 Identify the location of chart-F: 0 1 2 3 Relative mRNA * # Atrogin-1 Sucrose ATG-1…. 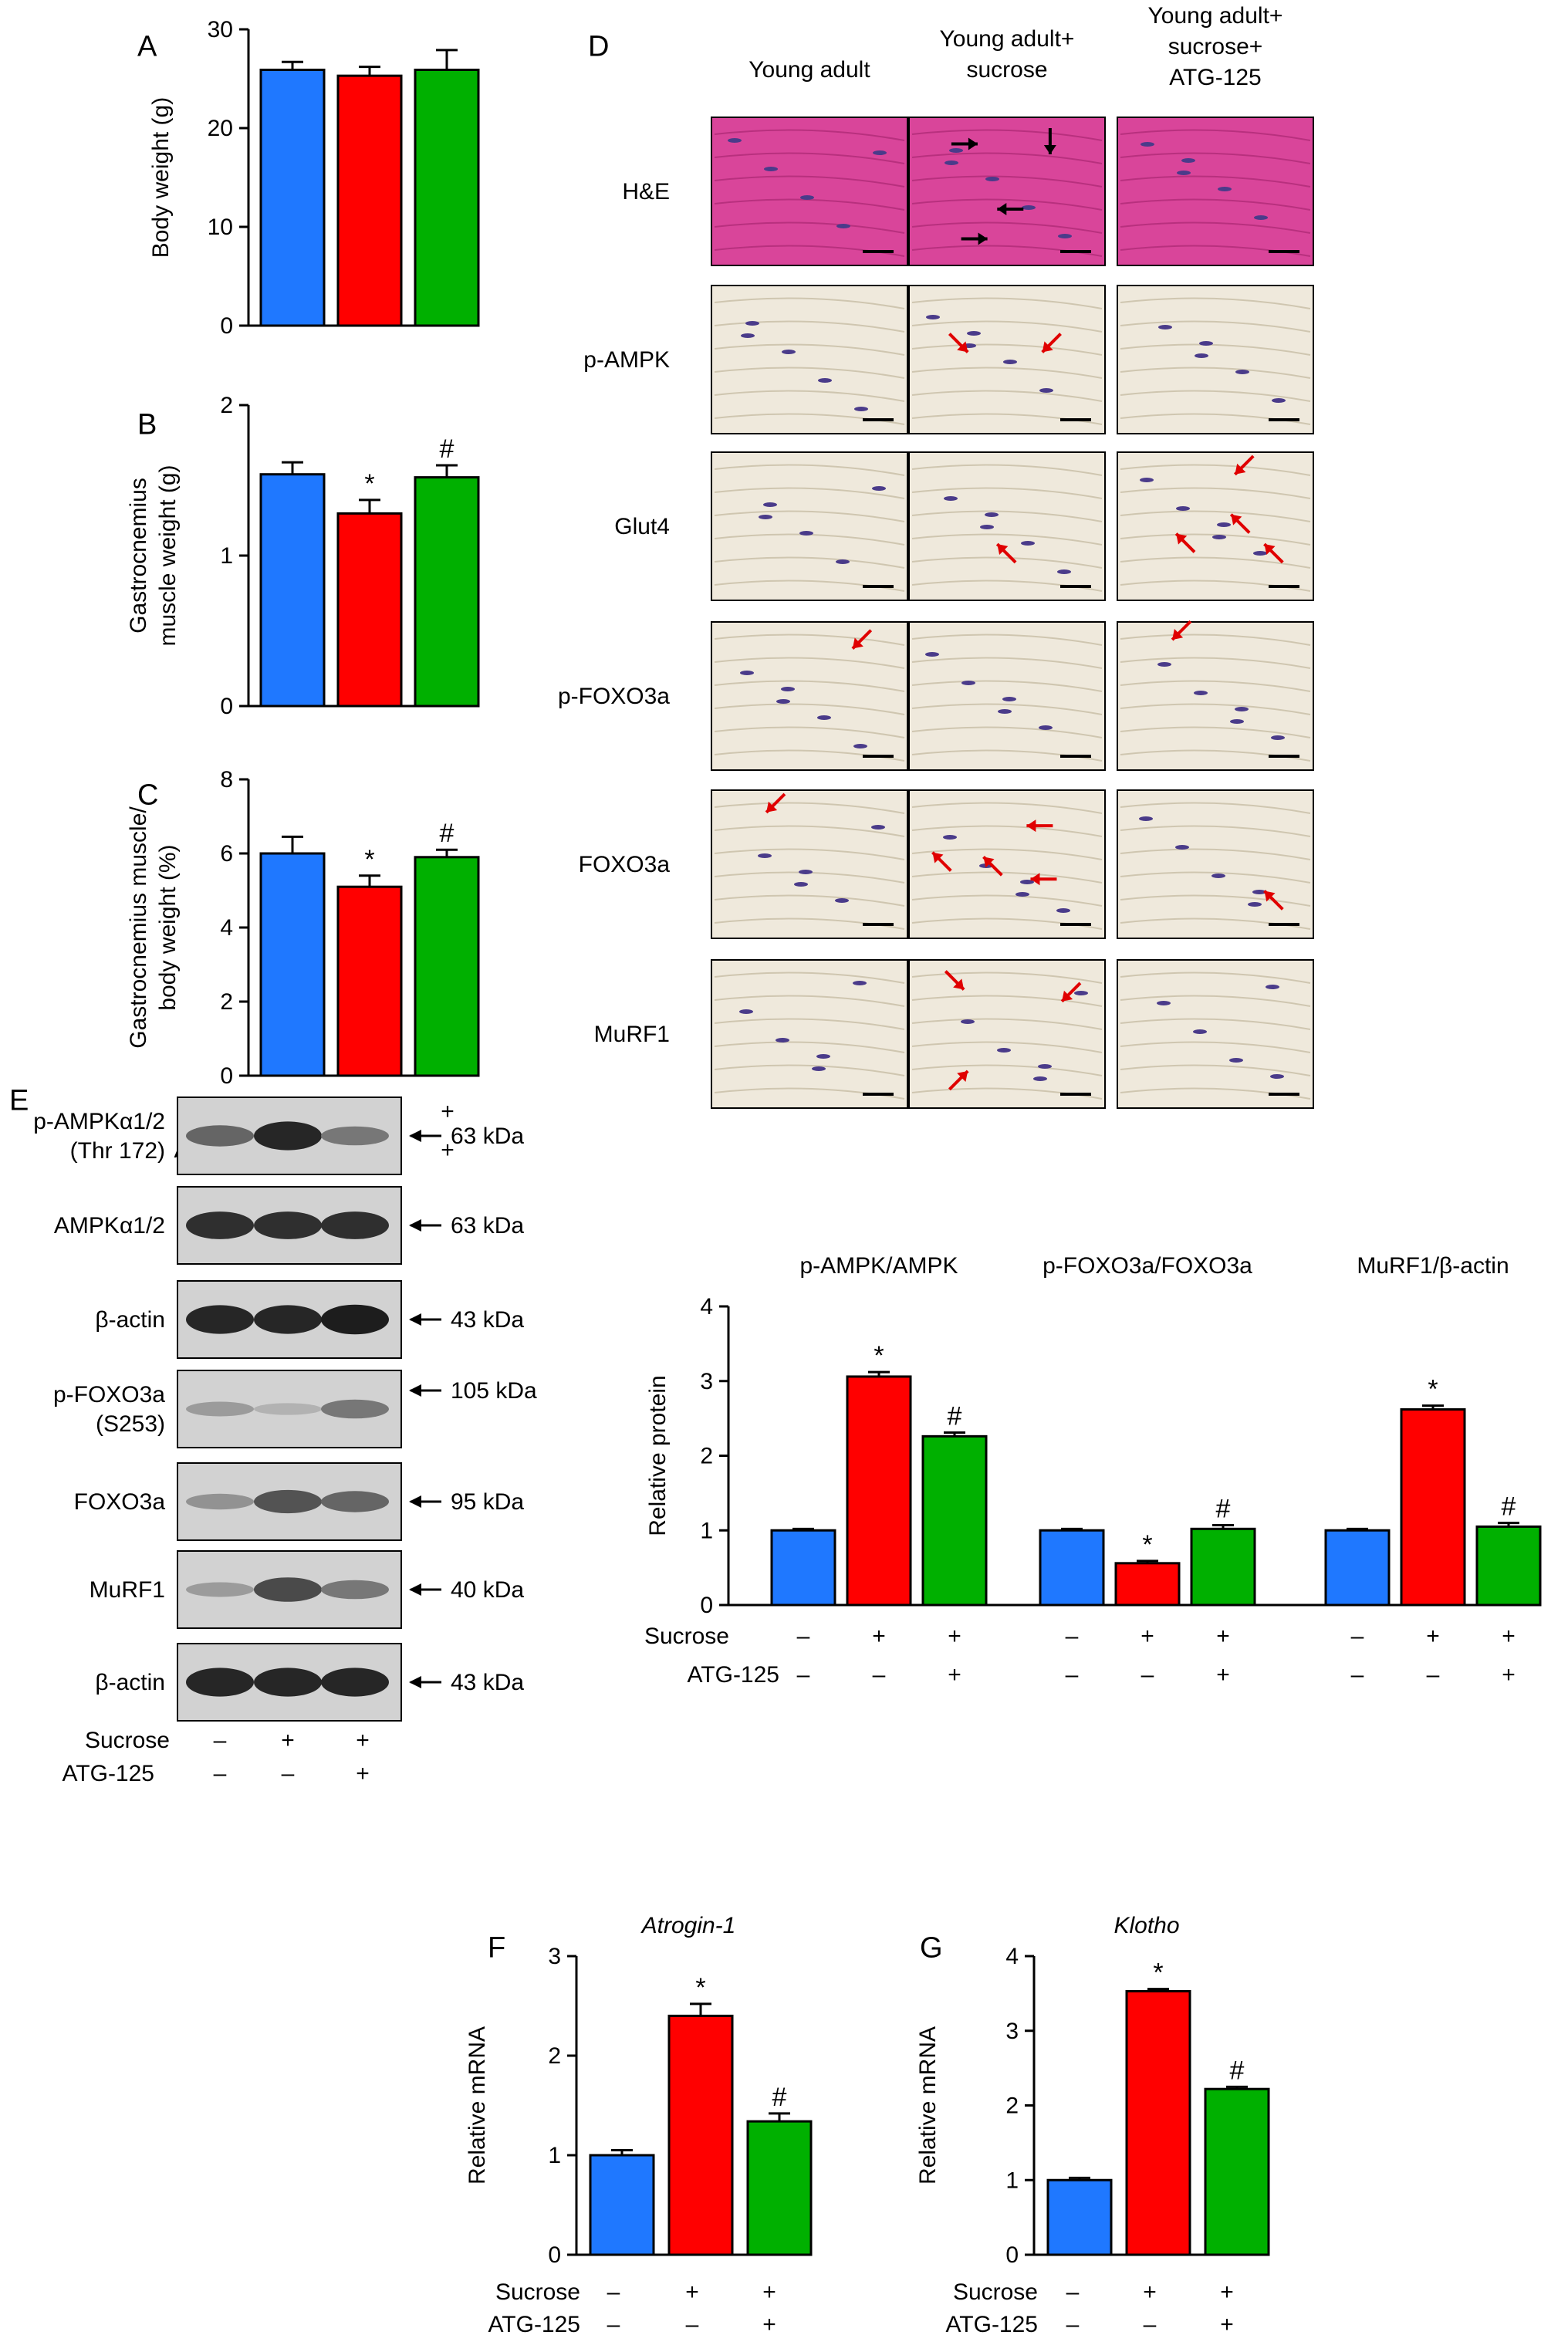
(639, 2124).